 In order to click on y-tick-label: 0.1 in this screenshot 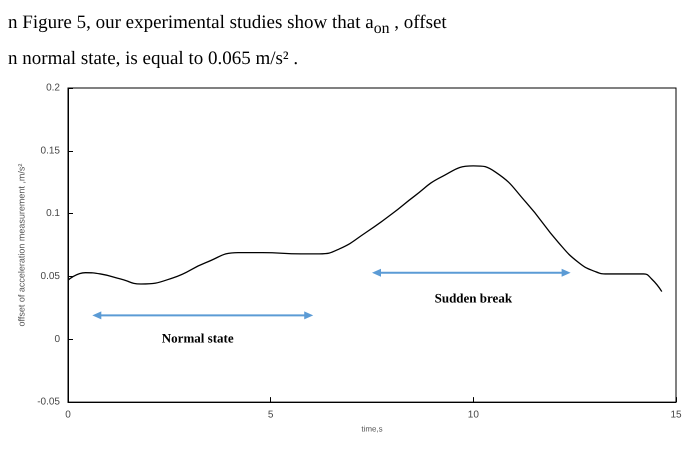, I will do `click(53, 214)`.